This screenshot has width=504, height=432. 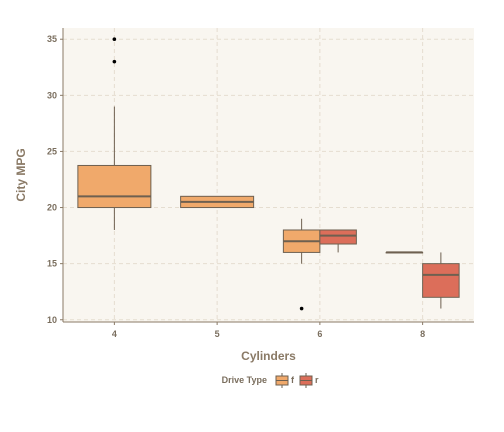 I want to click on legend-label-f: f, so click(x=293, y=380).